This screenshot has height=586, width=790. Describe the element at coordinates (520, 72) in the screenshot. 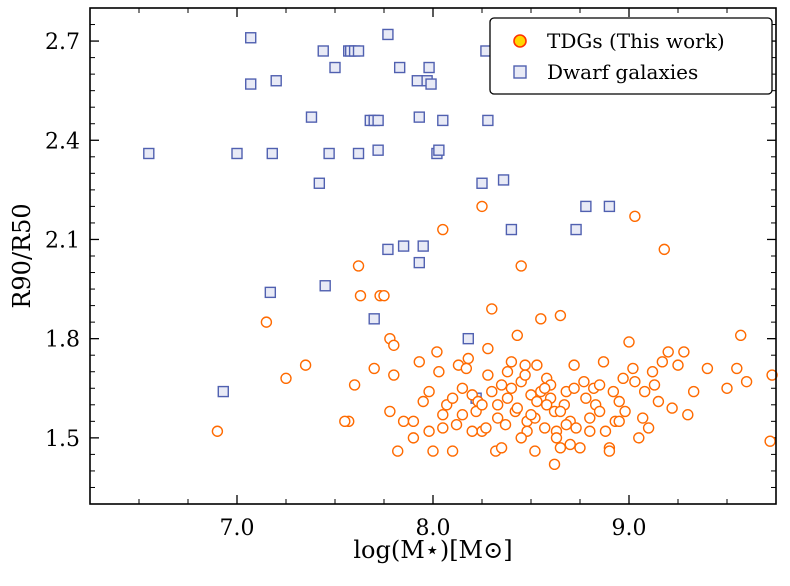

I see `legend-dwarf-marker` at that location.